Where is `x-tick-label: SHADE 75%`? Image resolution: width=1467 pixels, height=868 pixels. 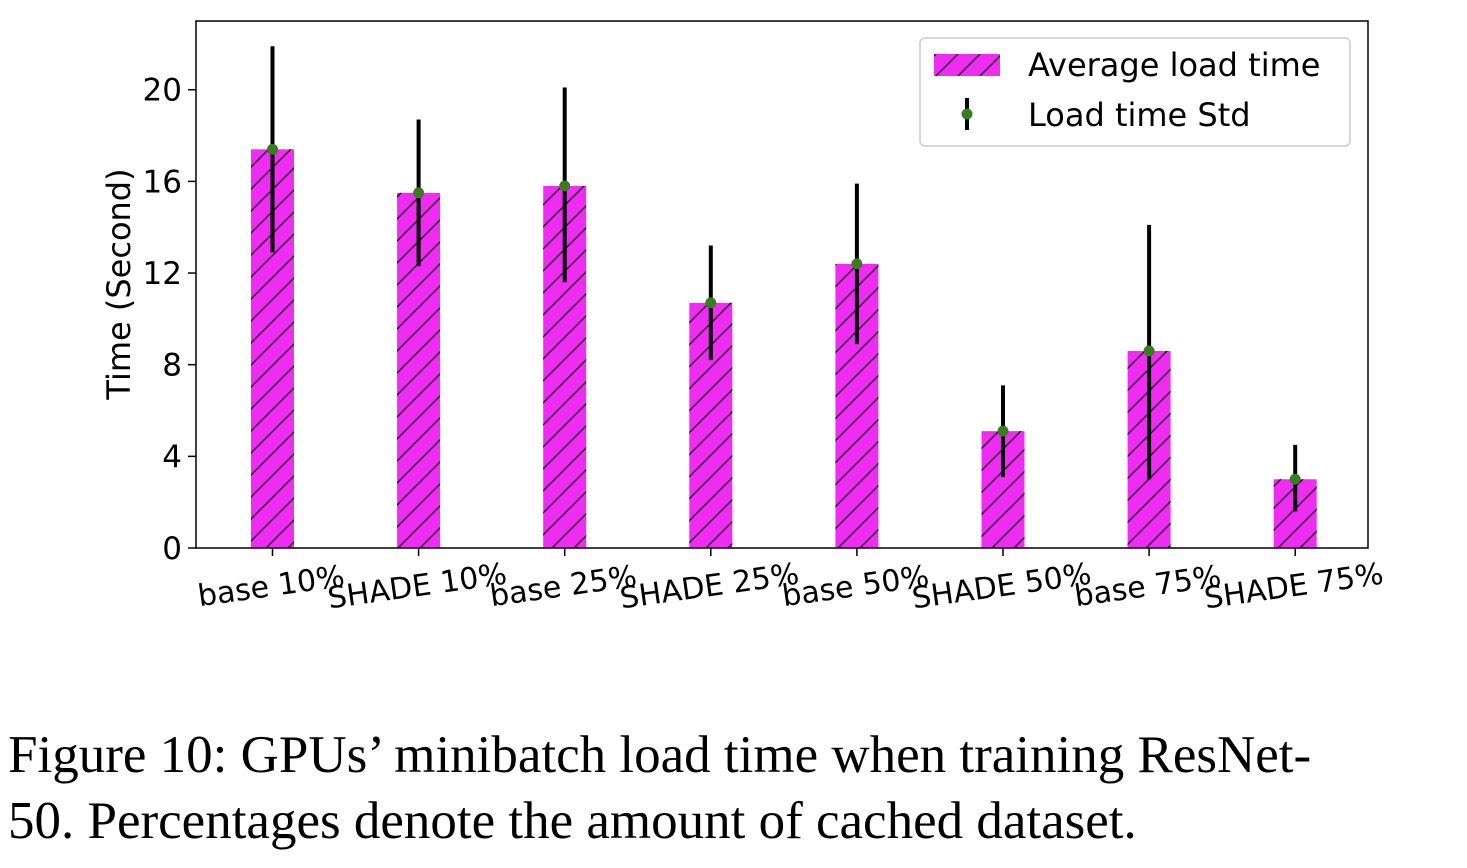 x-tick-label: SHADE 75% is located at coordinates (1294, 587).